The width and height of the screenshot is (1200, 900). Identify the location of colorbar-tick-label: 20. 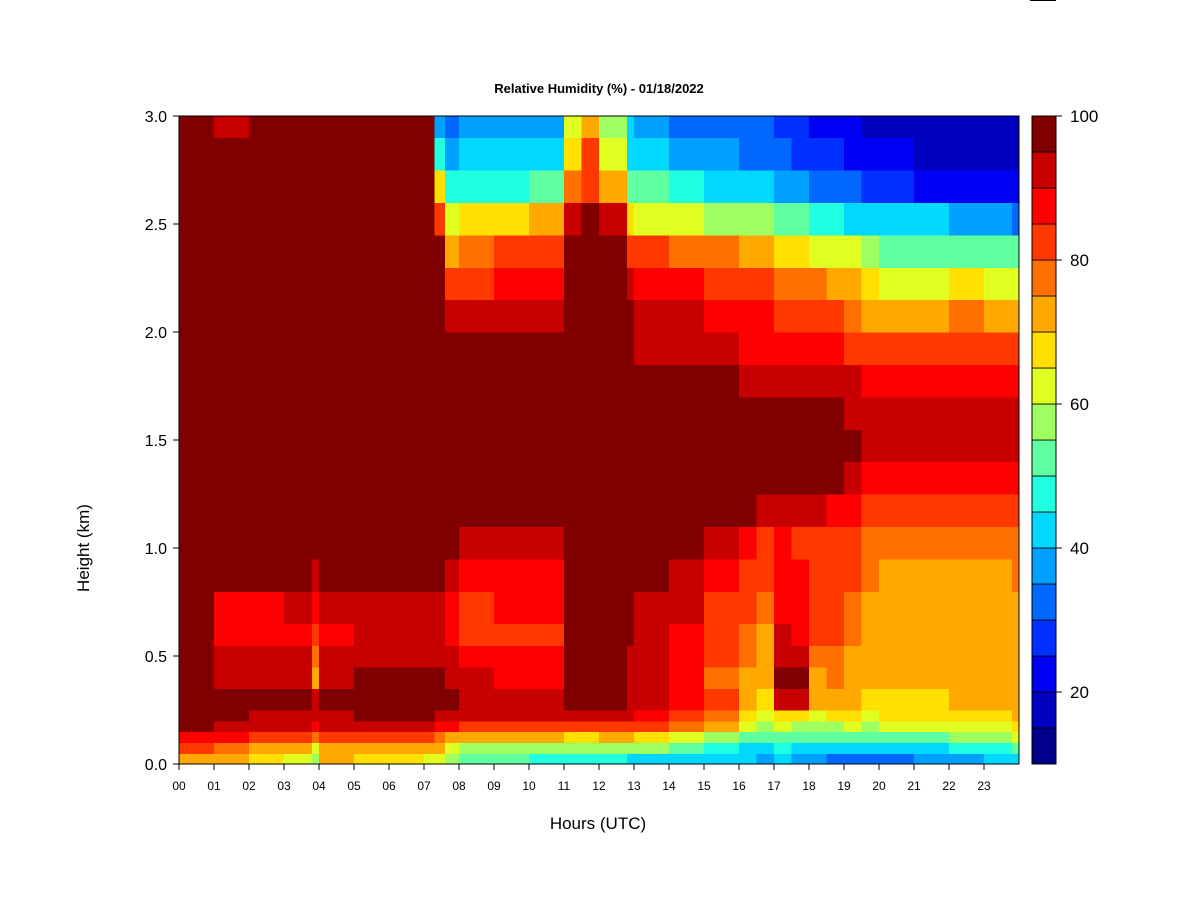
(1079, 692).